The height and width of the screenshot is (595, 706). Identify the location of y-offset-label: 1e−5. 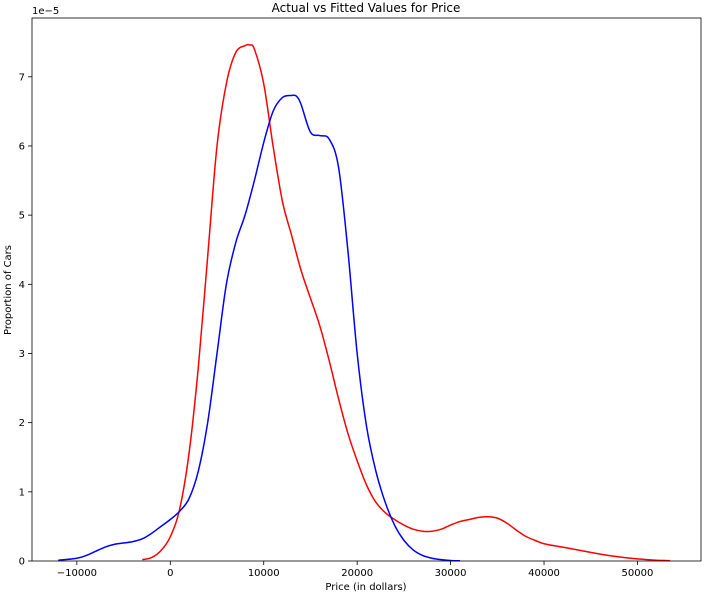
(45, 11).